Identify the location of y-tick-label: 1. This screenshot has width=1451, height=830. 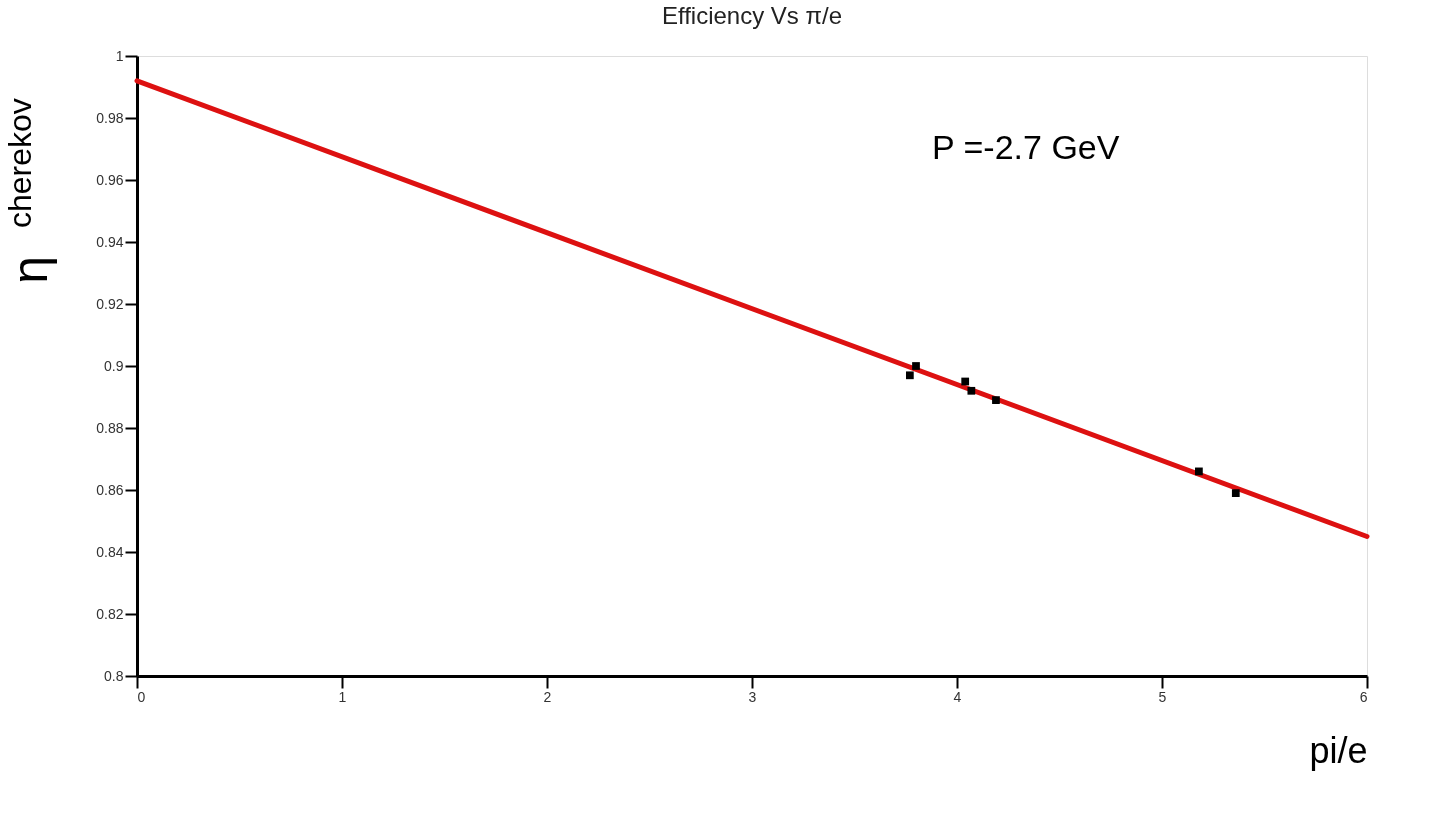
(119, 55).